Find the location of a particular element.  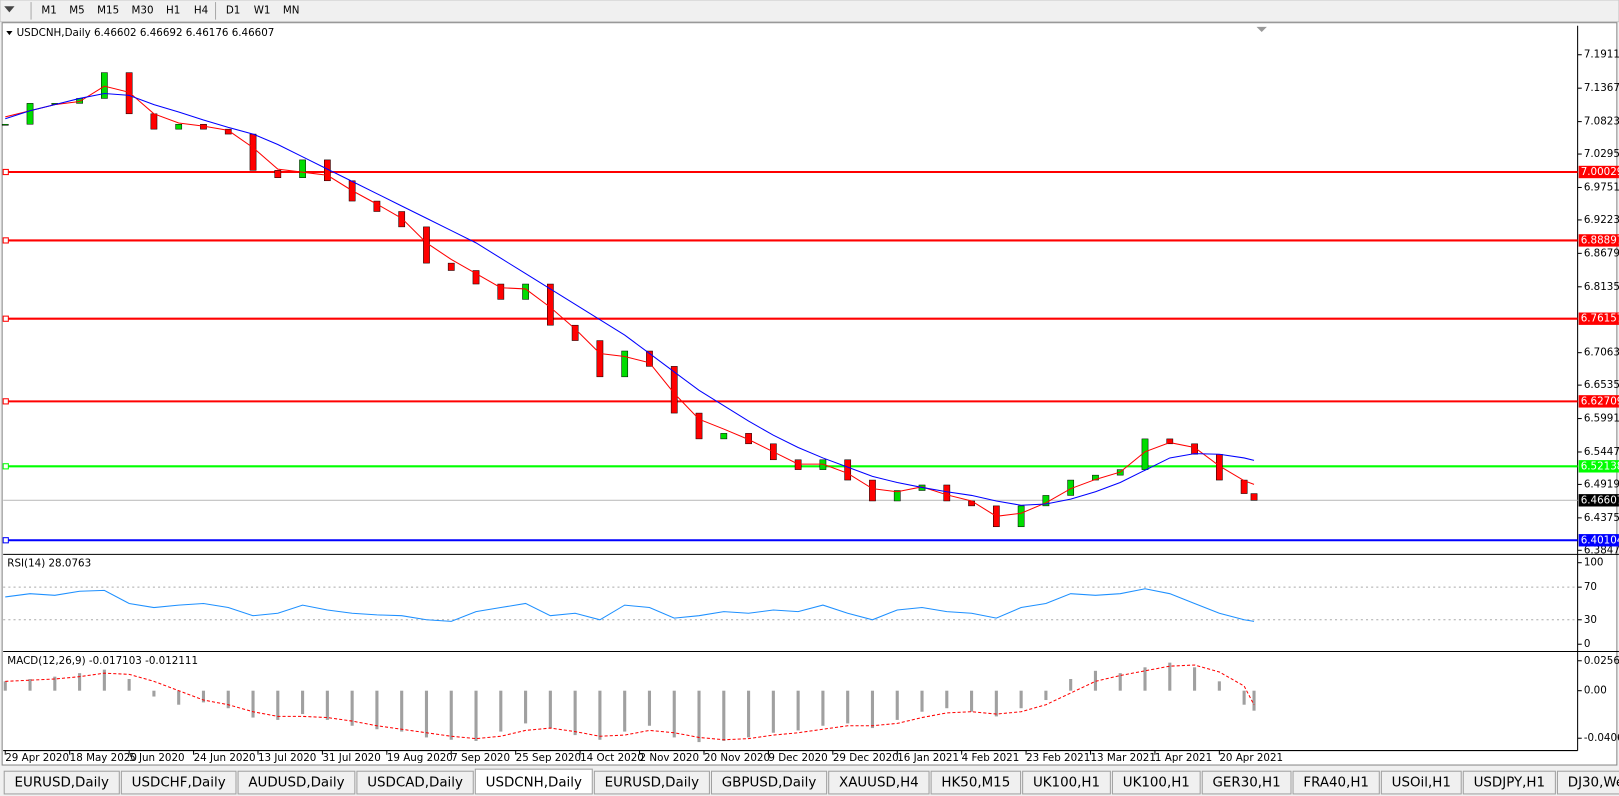

timeframe-button: M15 is located at coordinates (108, 10).